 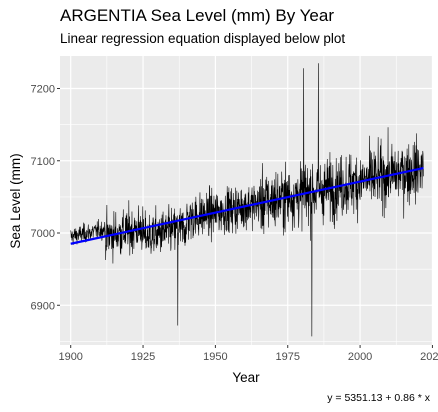 I want to click on x-tick-label: 1900, so click(x=70, y=357).